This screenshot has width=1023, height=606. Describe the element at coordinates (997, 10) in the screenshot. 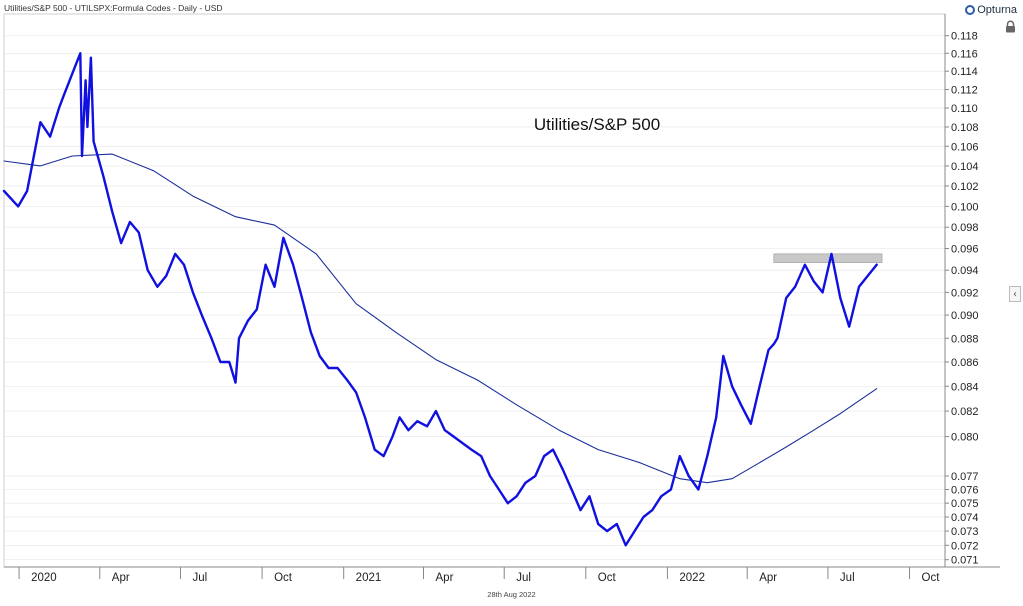

I see `brand-name: Opturna` at that location.